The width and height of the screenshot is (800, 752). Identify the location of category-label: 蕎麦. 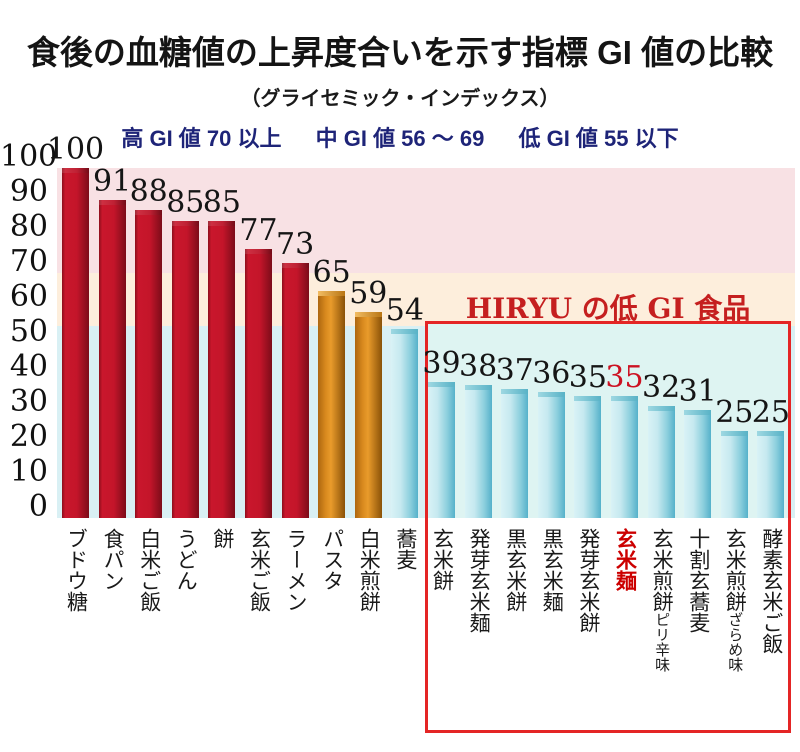
(405, 549).